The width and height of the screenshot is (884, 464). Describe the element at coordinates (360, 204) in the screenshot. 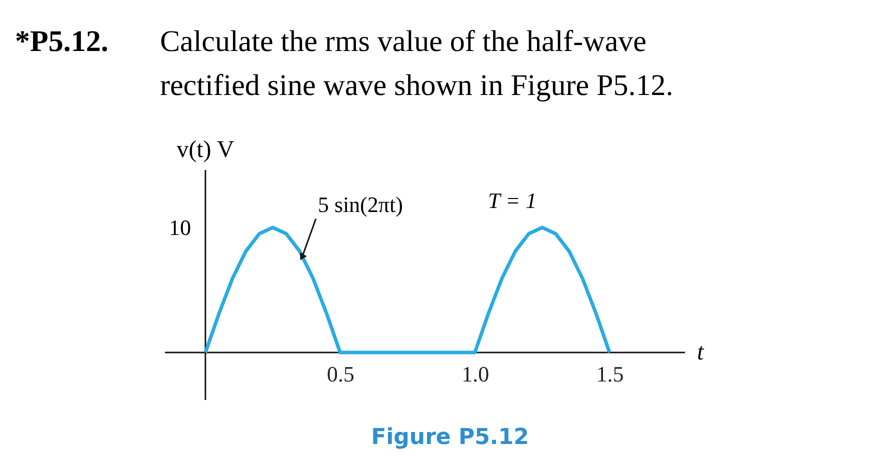

I see `annotation: 5 sin(2πt)` at that location.